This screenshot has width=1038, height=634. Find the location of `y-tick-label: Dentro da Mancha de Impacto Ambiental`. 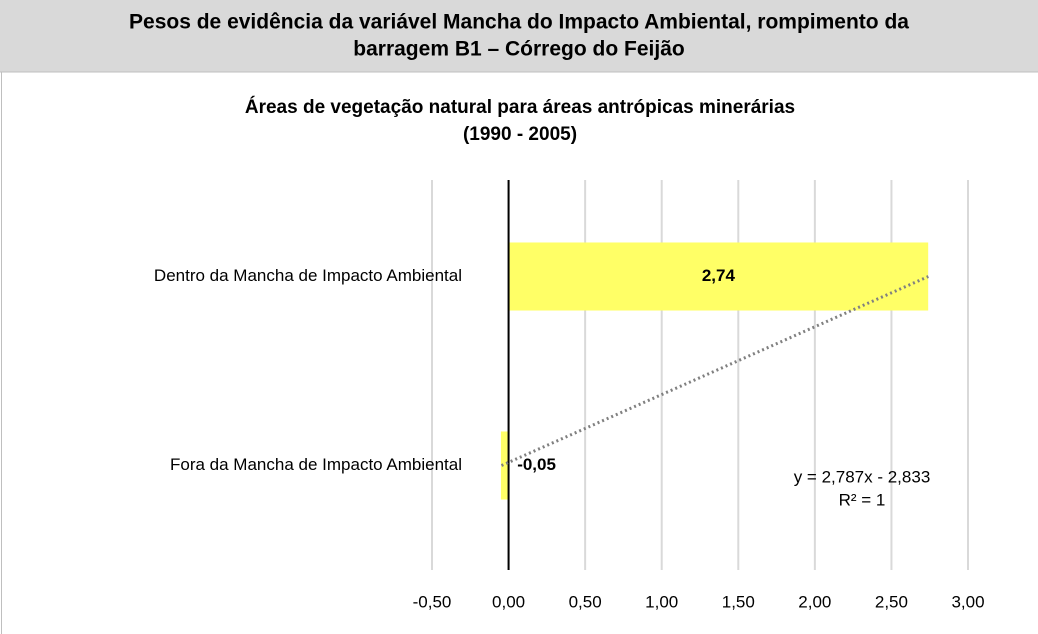

y-tick-label: Dentro da Mancha de Impacto Ambiental is located at coordinates (308, 275).